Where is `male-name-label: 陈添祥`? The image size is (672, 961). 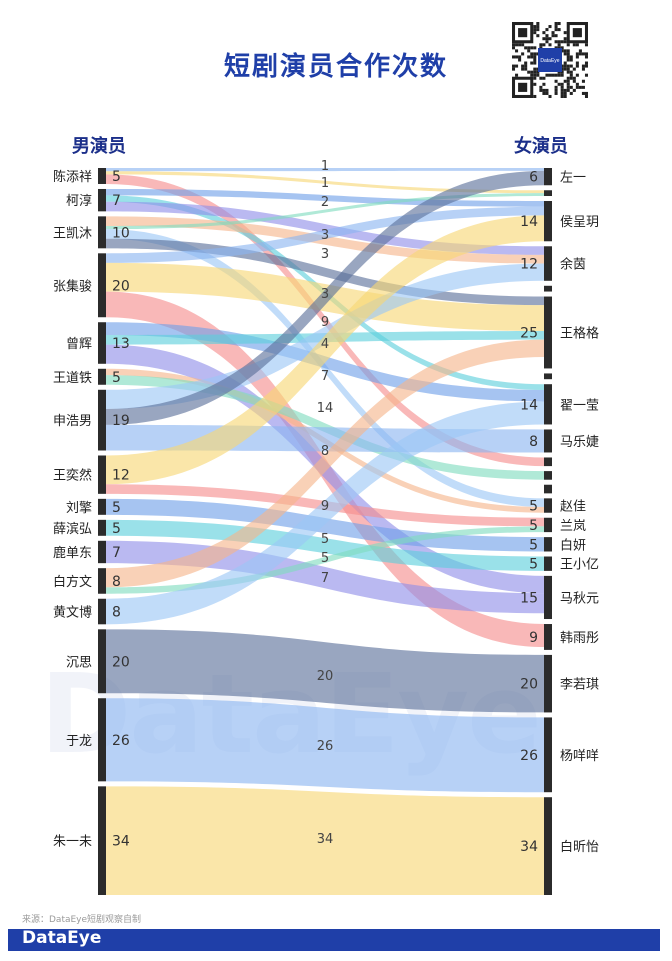
male-name-label: 陈添祥 is located at coordinates (72, 177).